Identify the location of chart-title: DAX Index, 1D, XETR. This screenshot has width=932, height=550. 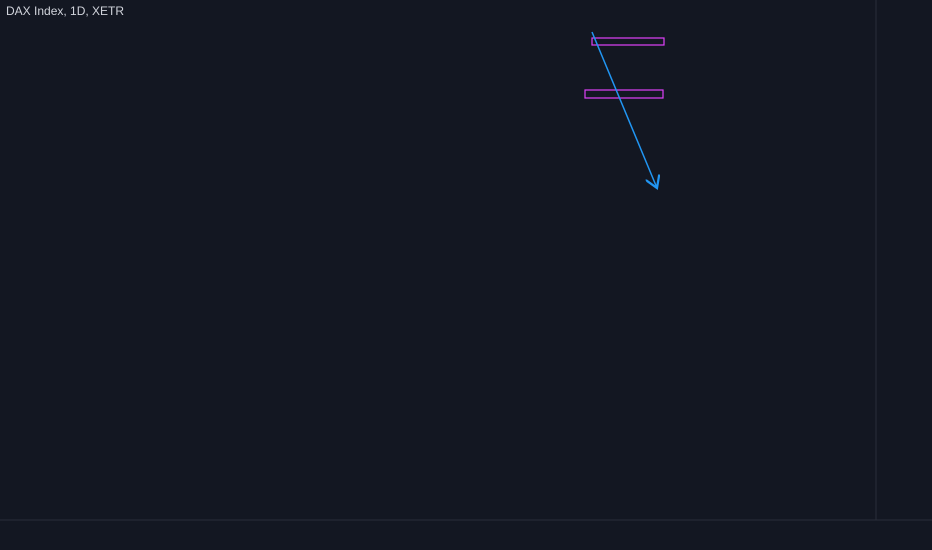
(65, 11).